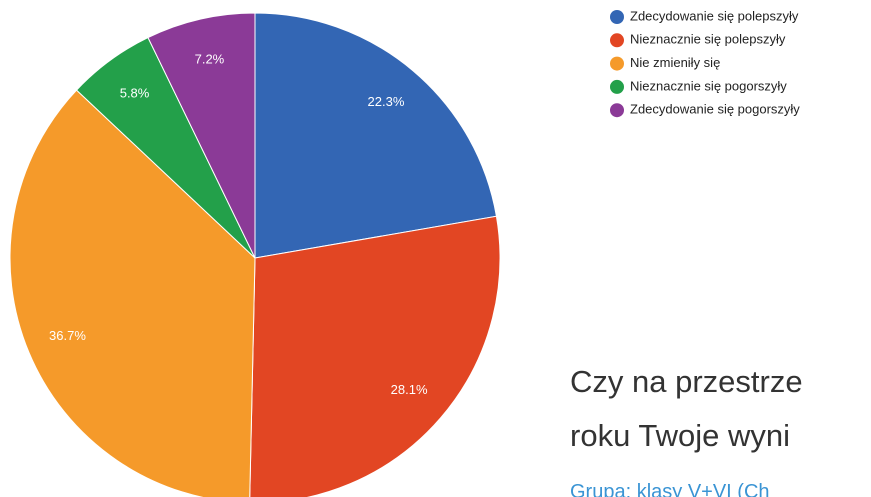 The image size is (871, 497). I want to click on legend-label: Zdecydowanie się polepszyły, so click(714, 15).